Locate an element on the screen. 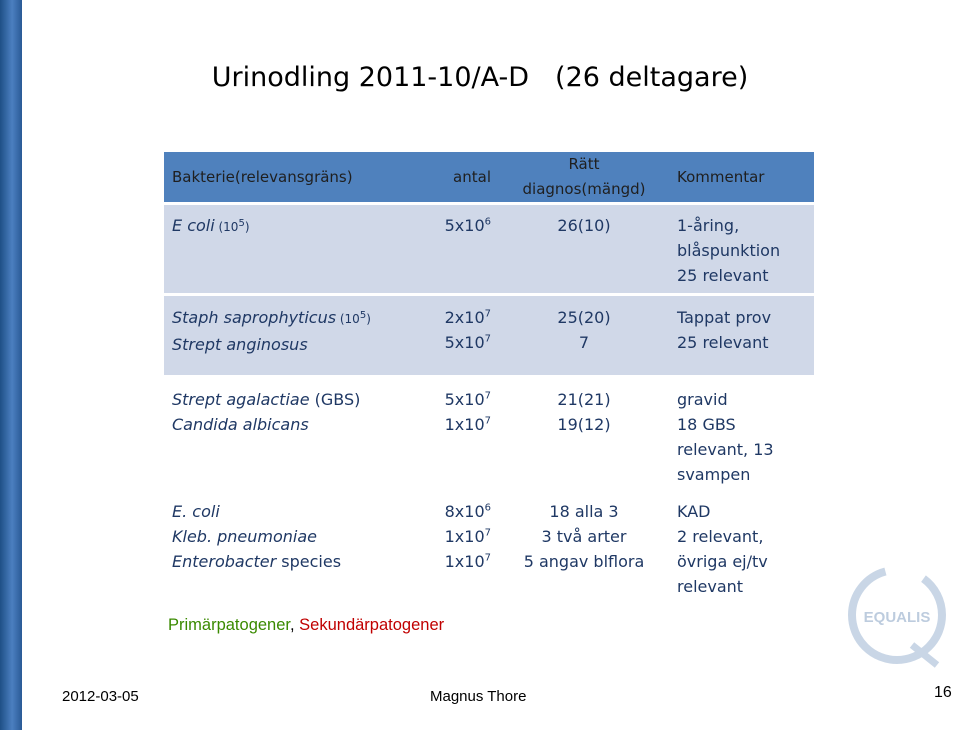 The height and width of the screenshot is (730, 960). legend-primary: Primärpatogener is located at coordinates (229, 625).